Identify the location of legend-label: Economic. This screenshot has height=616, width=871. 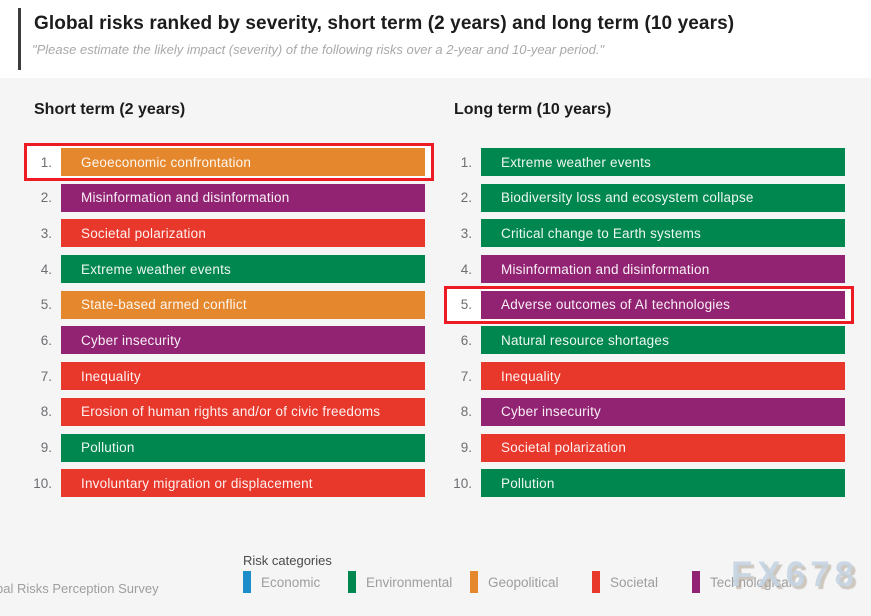
(291, 582).